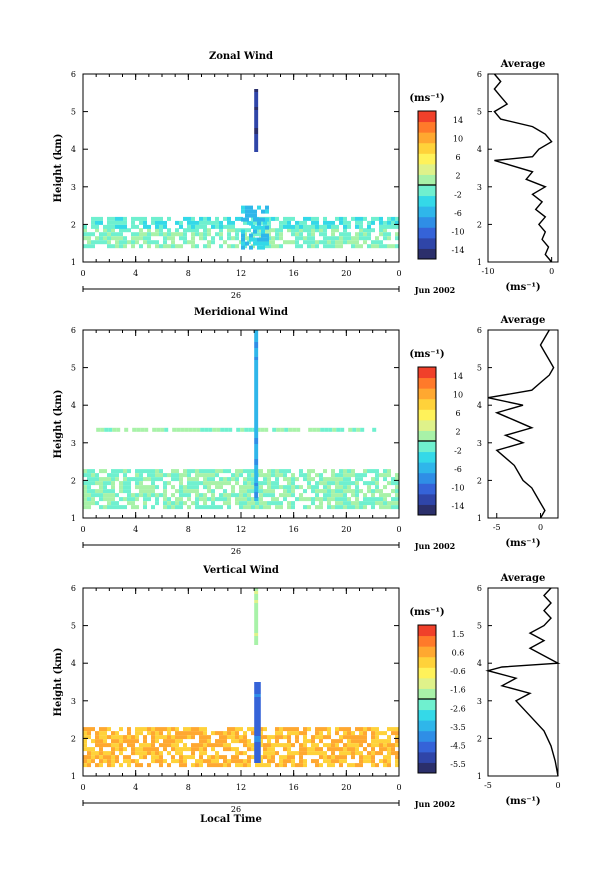  Describe the element at coordinates (398, 787) in the screenshot. I see `x-tick-label: 0` at that location.